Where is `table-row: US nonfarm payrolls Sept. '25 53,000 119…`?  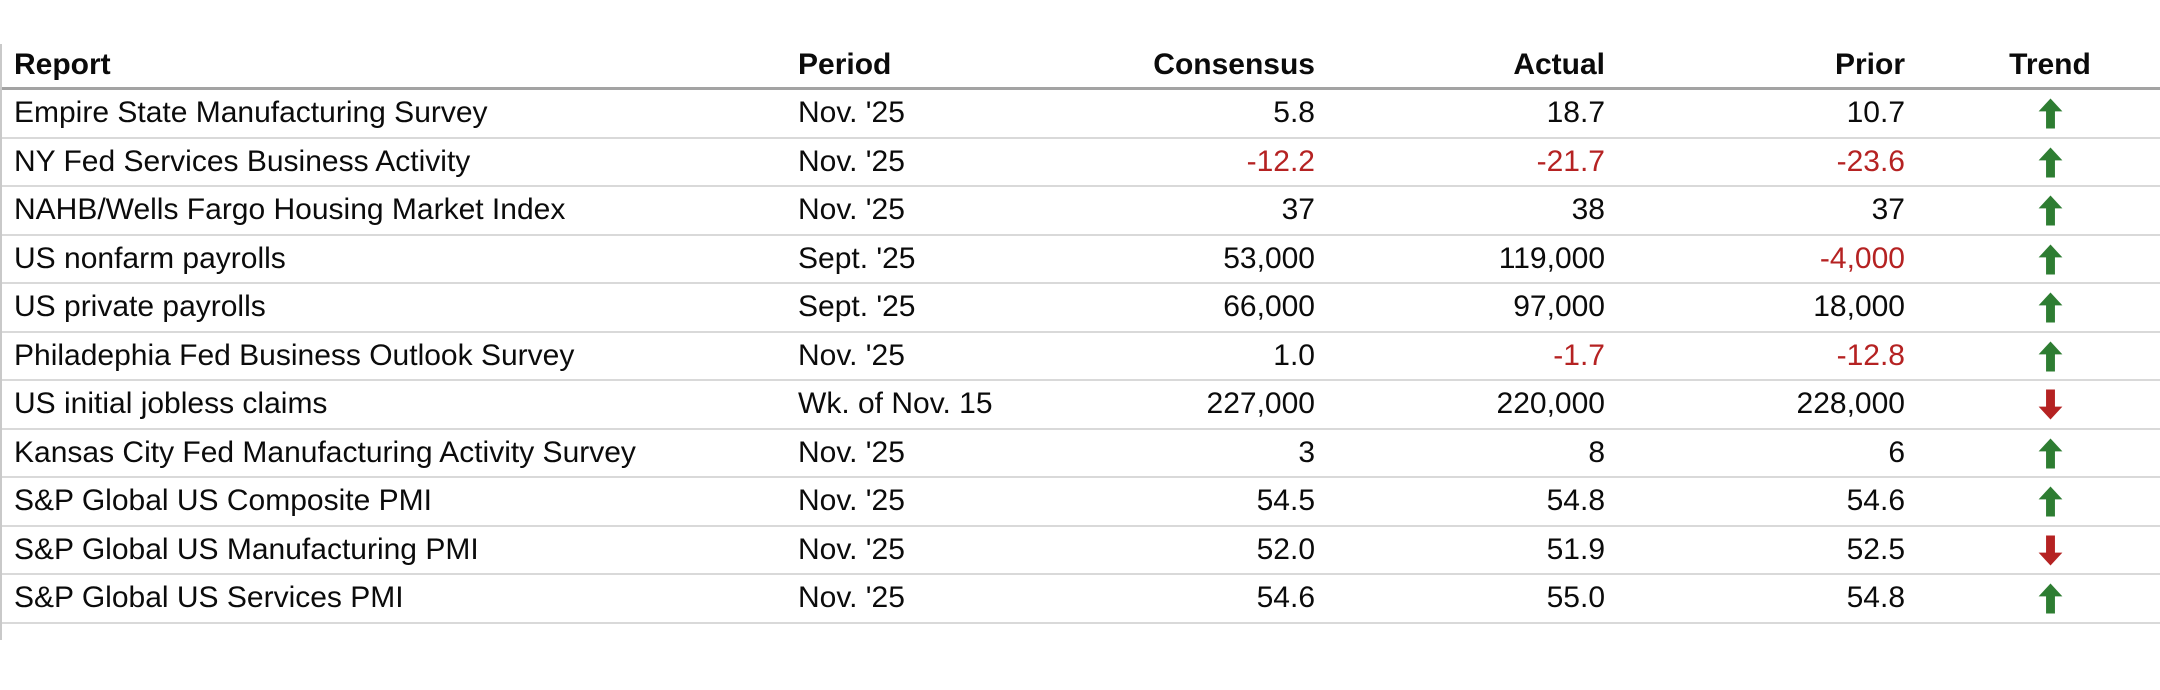
table-row: US nonfarm payrolls Sept. '25 53,000 119… is located at coordinates (1081, 259).